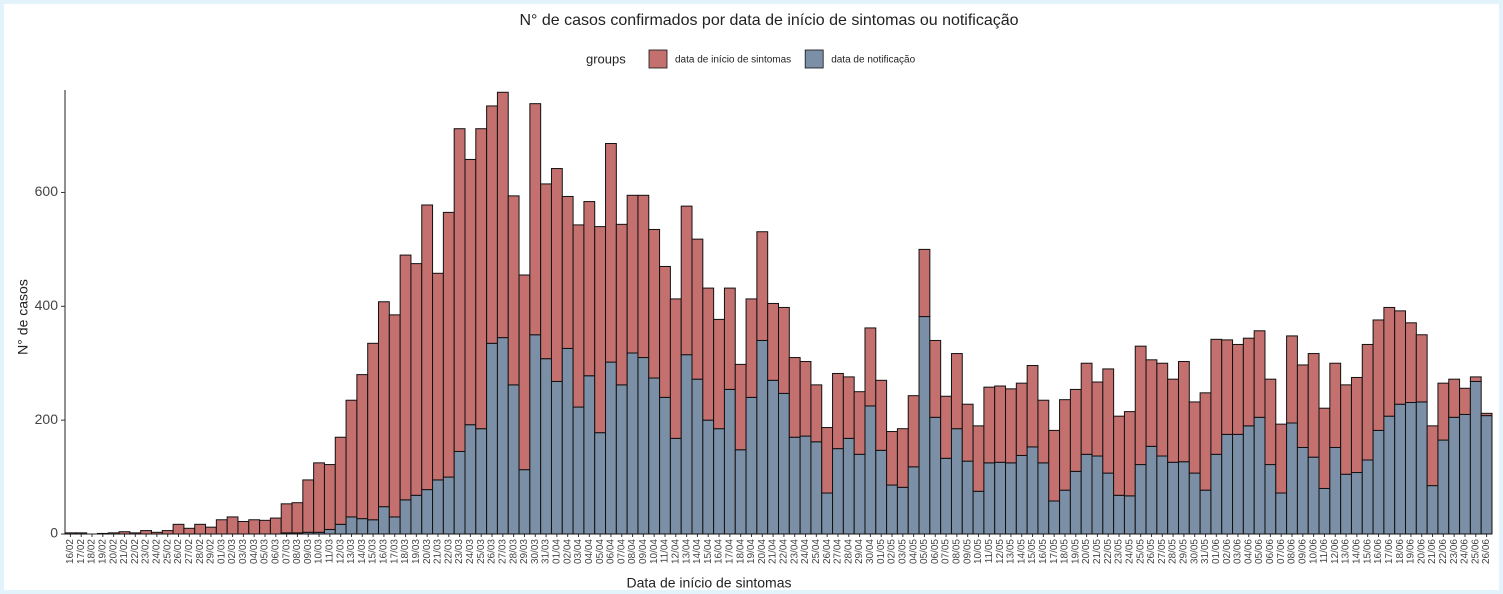 Image resolution: width=1503 pixels, height=594 pixels. Describe the element at coordinates (1411, 551) in the screenshot. I see `x-tick-label: 19/06` at that location.